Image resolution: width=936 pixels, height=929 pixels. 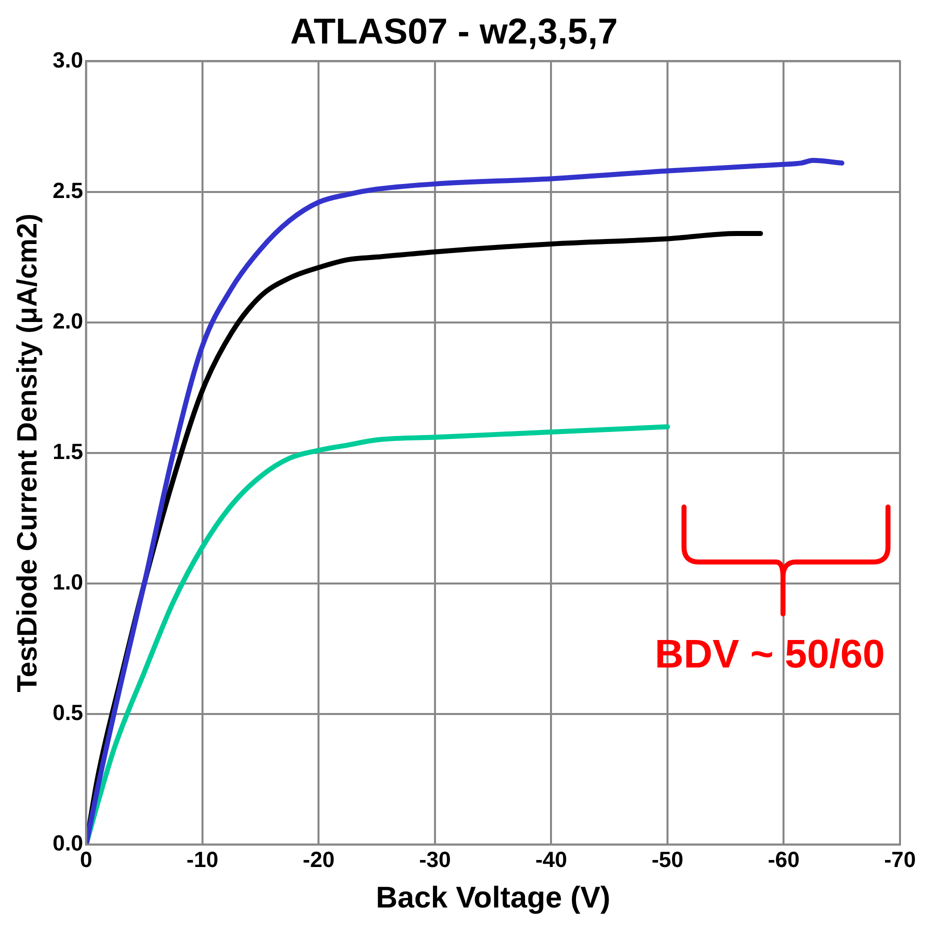 What do you see at coordinates (769, 654) in the screenshot?
I see `annotation: BDV ~ 50/60` at bounding box center [769, 654].